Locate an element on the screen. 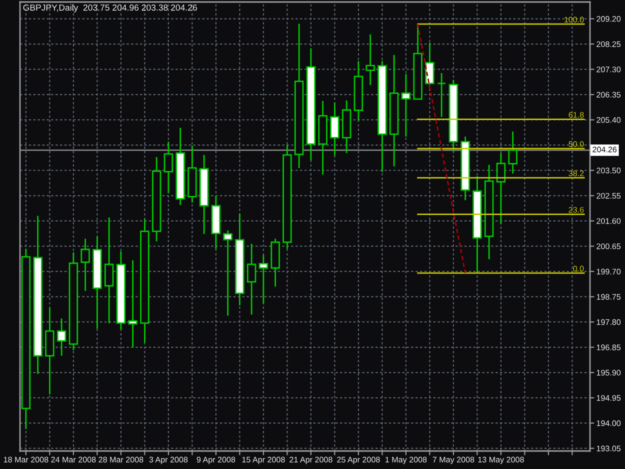  series-label: 23.6 is located at coordinates (576, 209).